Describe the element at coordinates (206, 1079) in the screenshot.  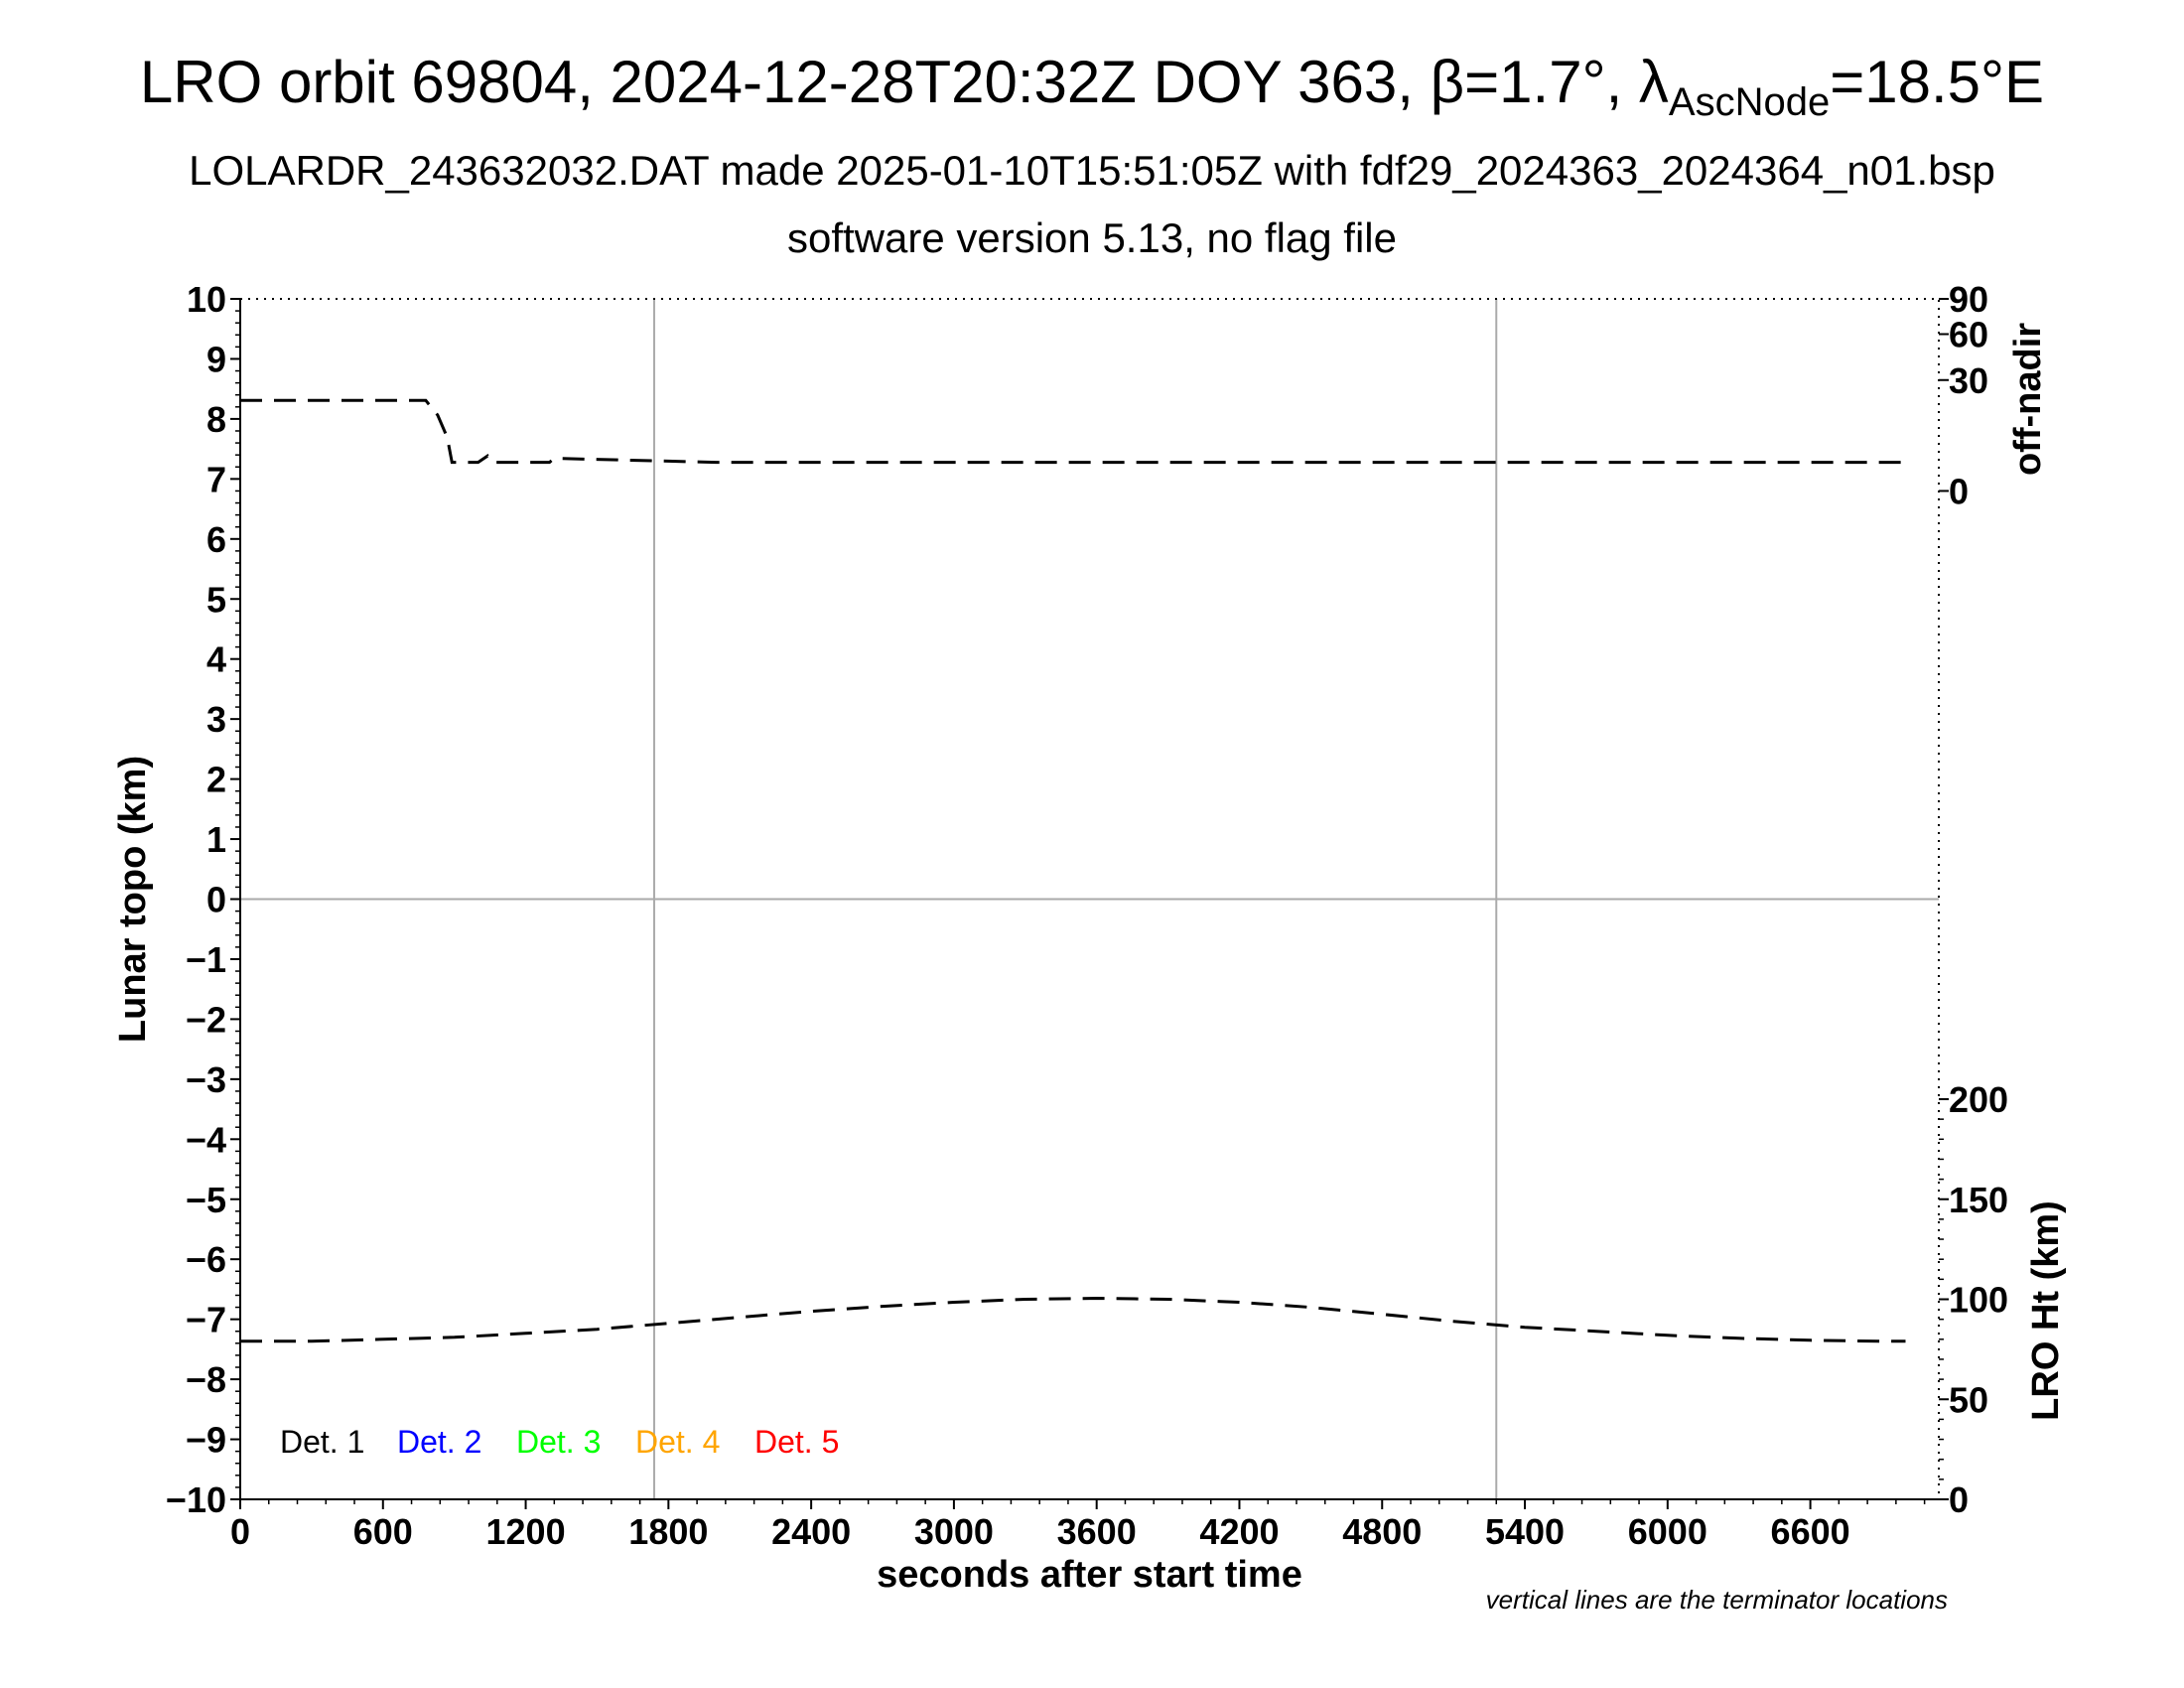
I see `y-tick-label: −3` at that location.